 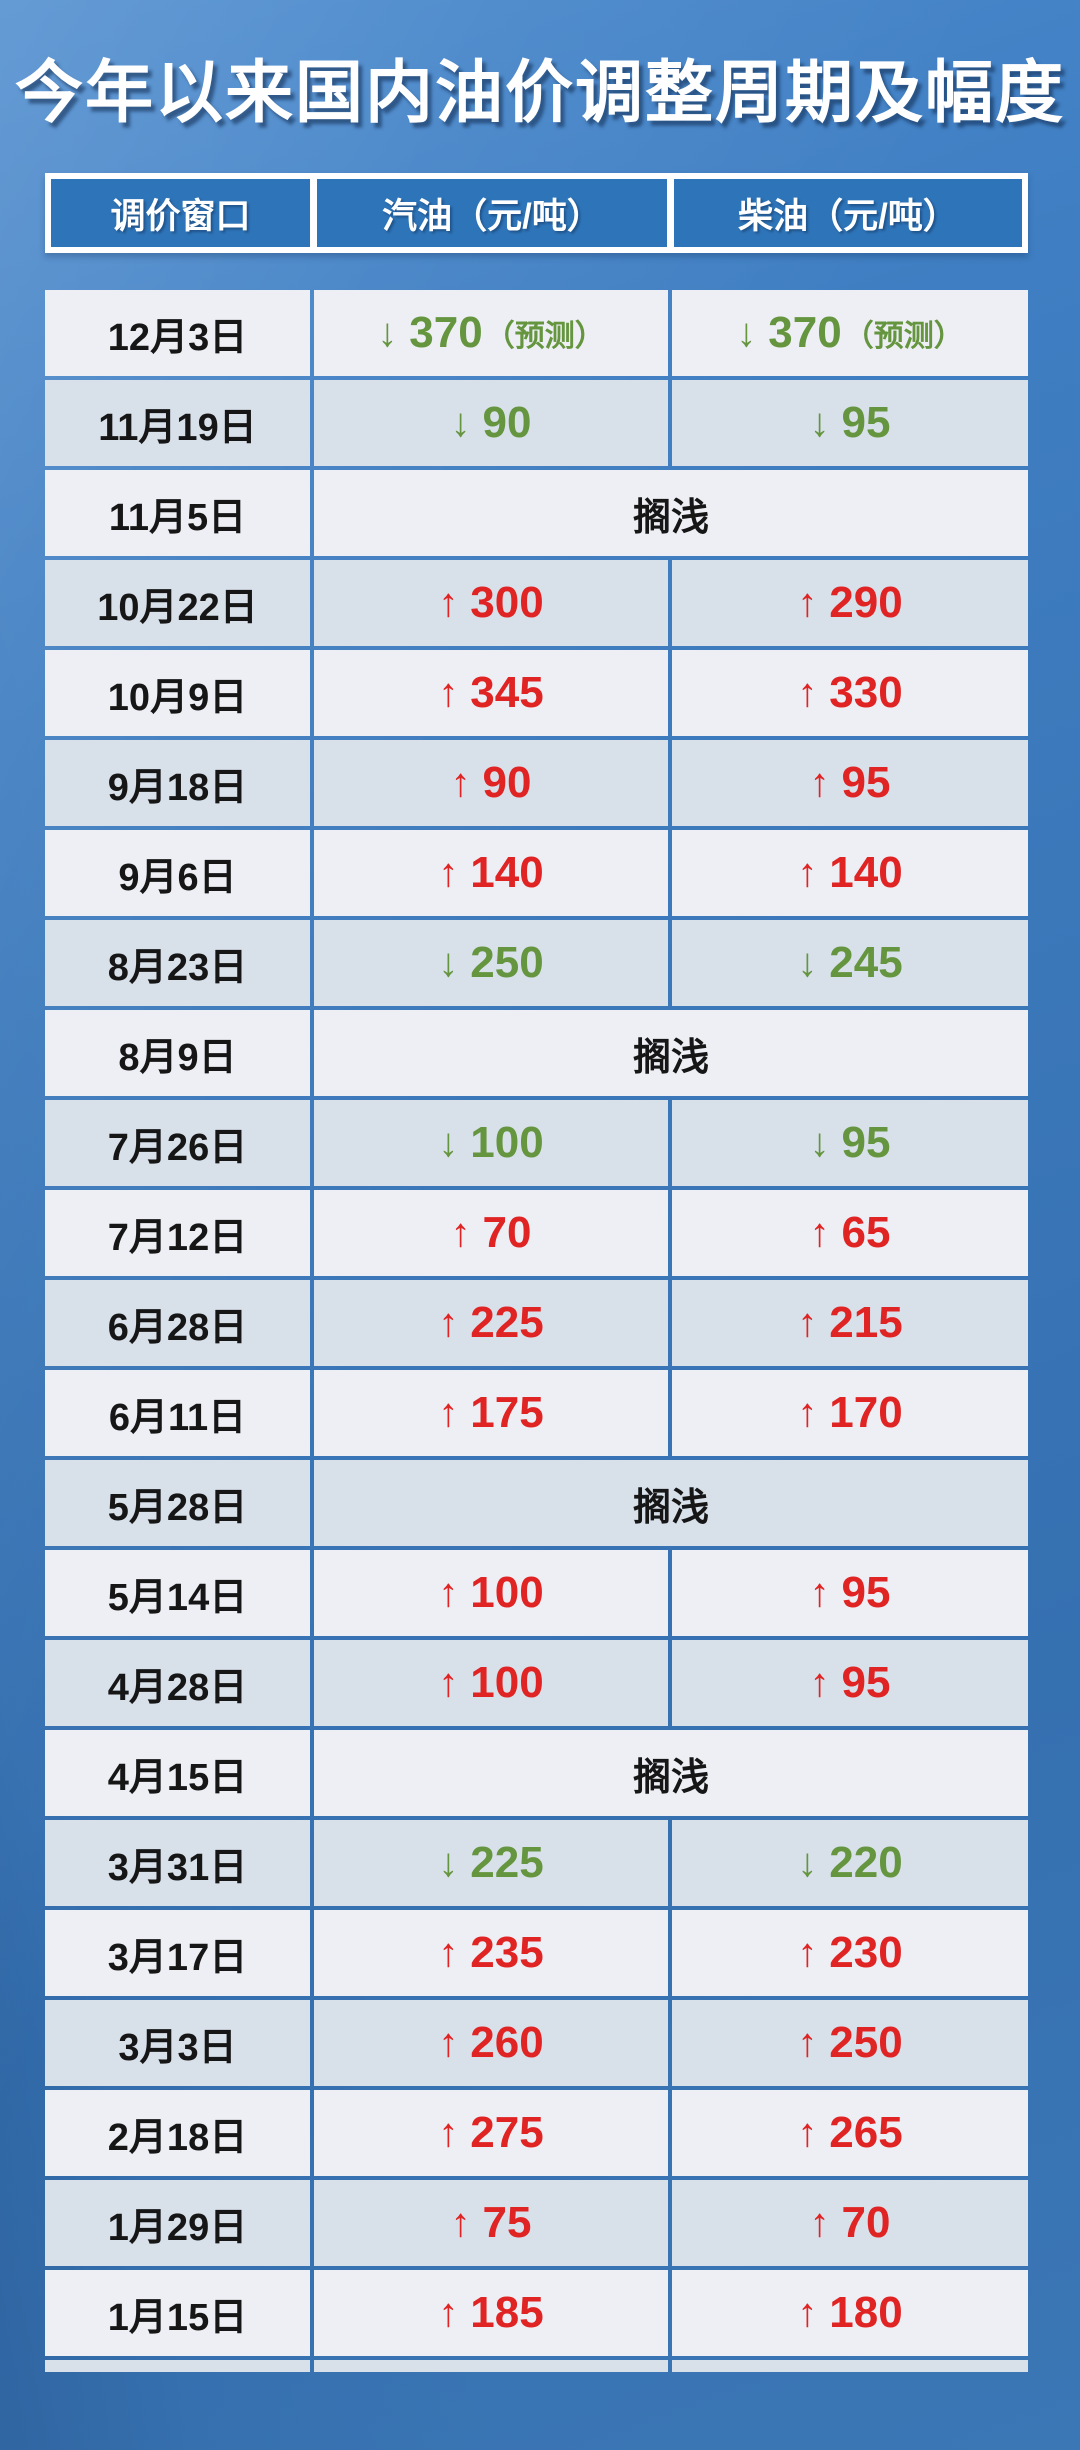 I want to click on diesel-value-cell: ↓ 245, so click(x=850, y=963).